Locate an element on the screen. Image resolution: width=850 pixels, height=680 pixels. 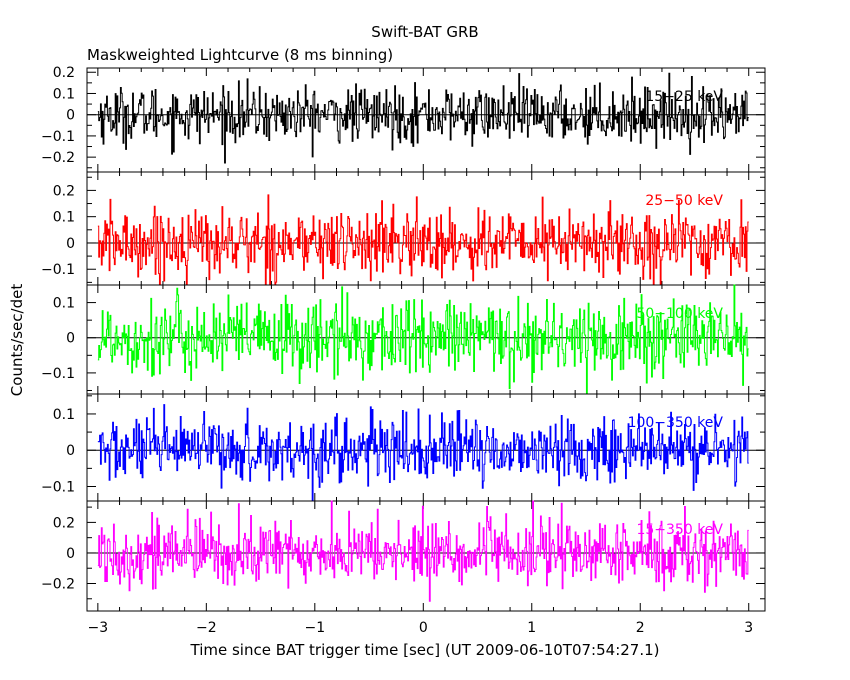
x-tick-label: −3 is located at coordinates (98, 628).